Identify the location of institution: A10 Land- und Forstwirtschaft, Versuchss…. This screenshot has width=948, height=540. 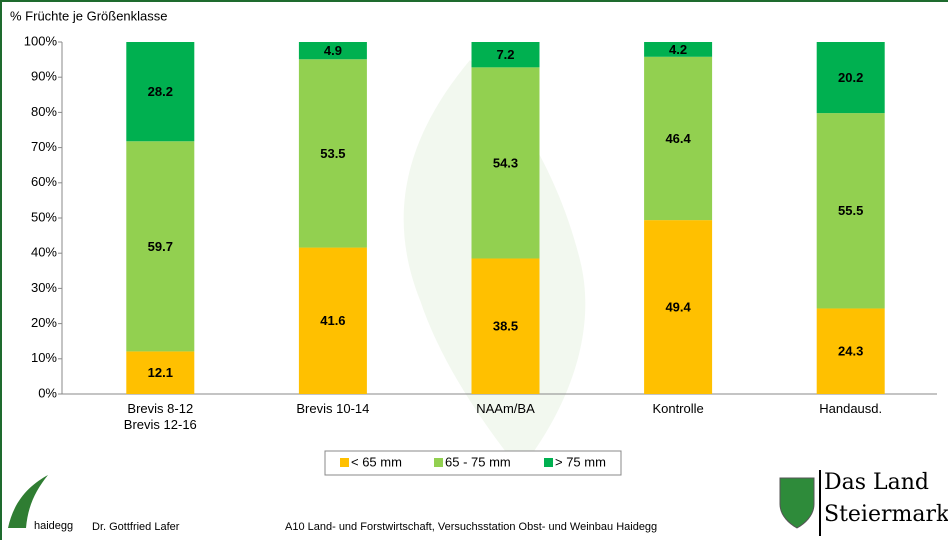
(471, 527).